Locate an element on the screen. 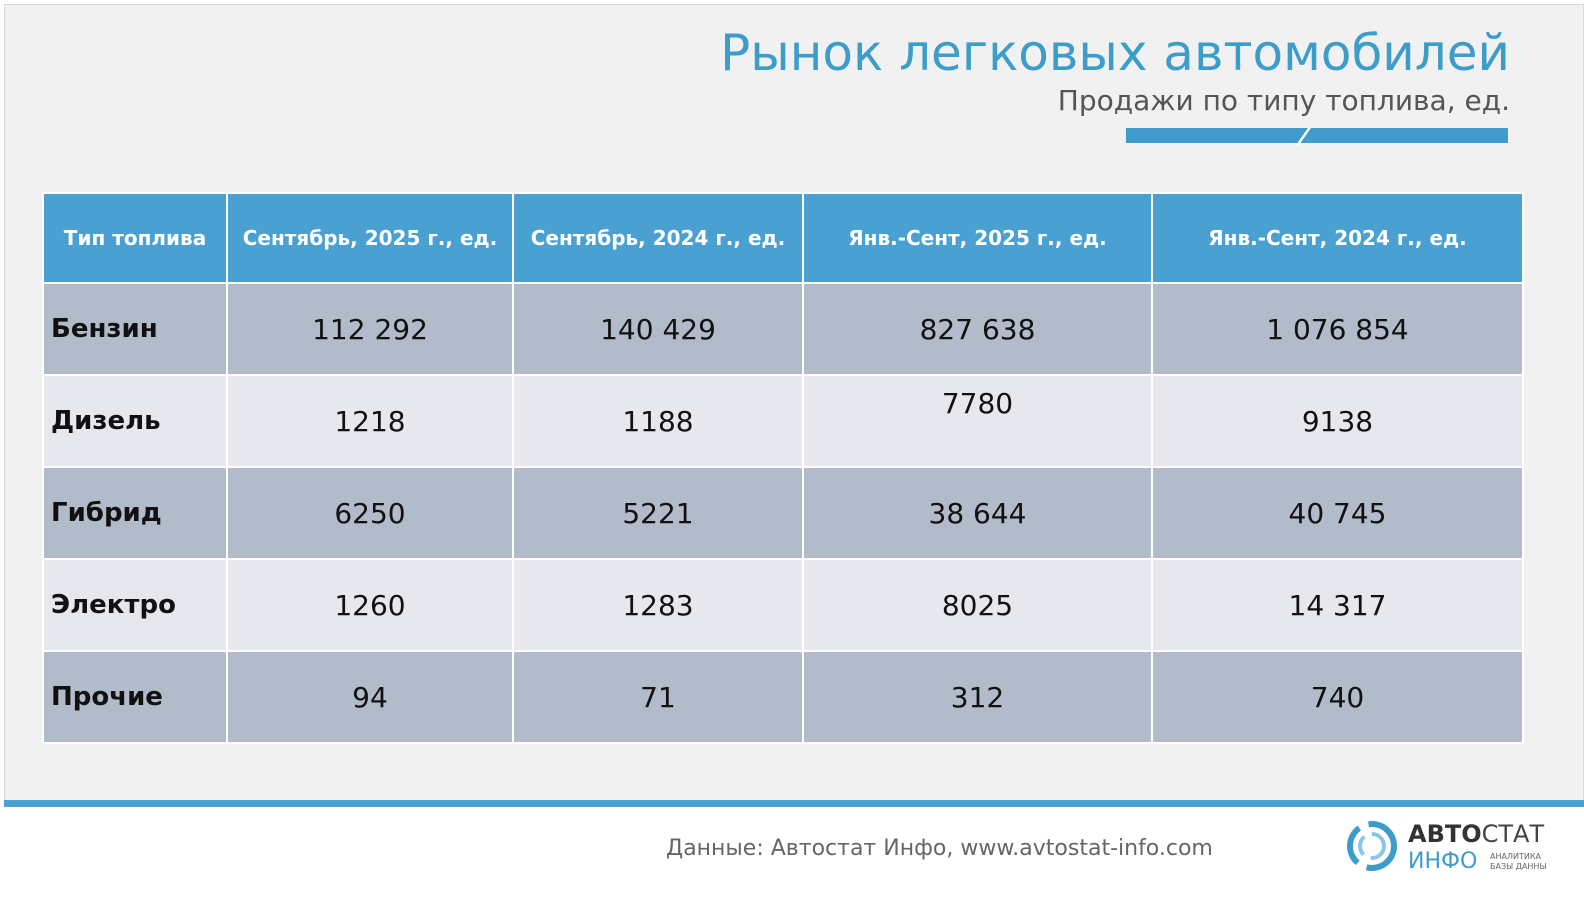  table-row: Бензин 112 292 140 429 827 638 1 076 854 is located at coordinates (783, 329).